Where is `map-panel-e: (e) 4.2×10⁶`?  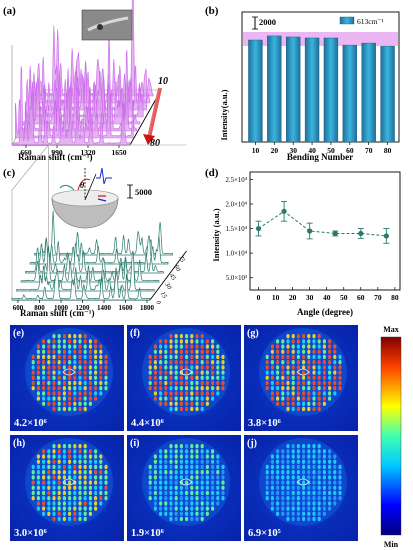
map-panel-e: (e) 4.2×10⁶ is located at coordinates (67, 378).